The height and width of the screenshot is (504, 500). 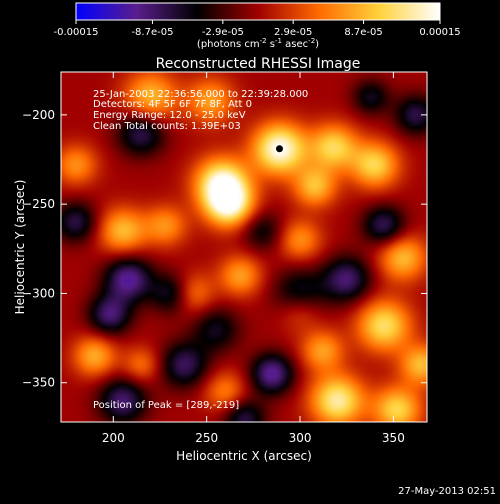 I want to click on colorbar-units: (photons cm-2 s-1 asec-2), so click(x=258, y=43).